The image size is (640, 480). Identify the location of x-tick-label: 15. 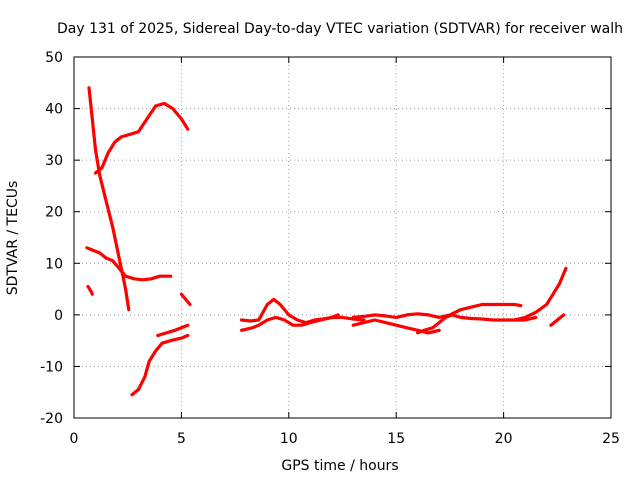
(396, 439).